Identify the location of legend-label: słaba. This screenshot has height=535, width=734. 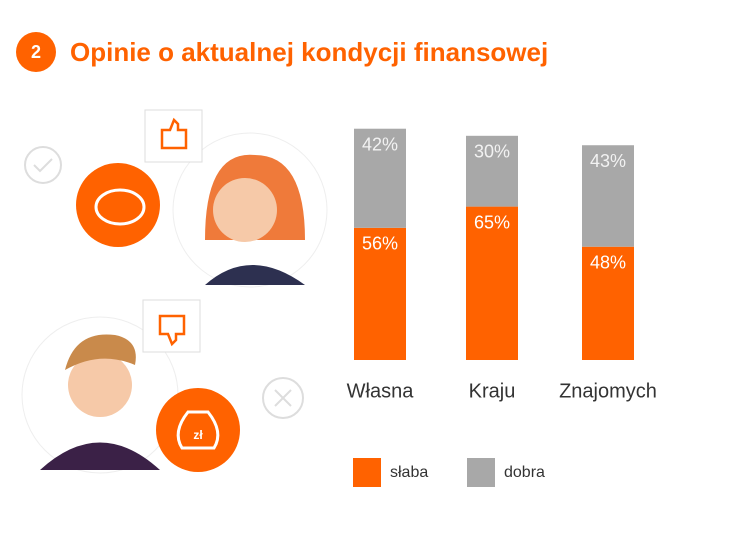
(409, 472).